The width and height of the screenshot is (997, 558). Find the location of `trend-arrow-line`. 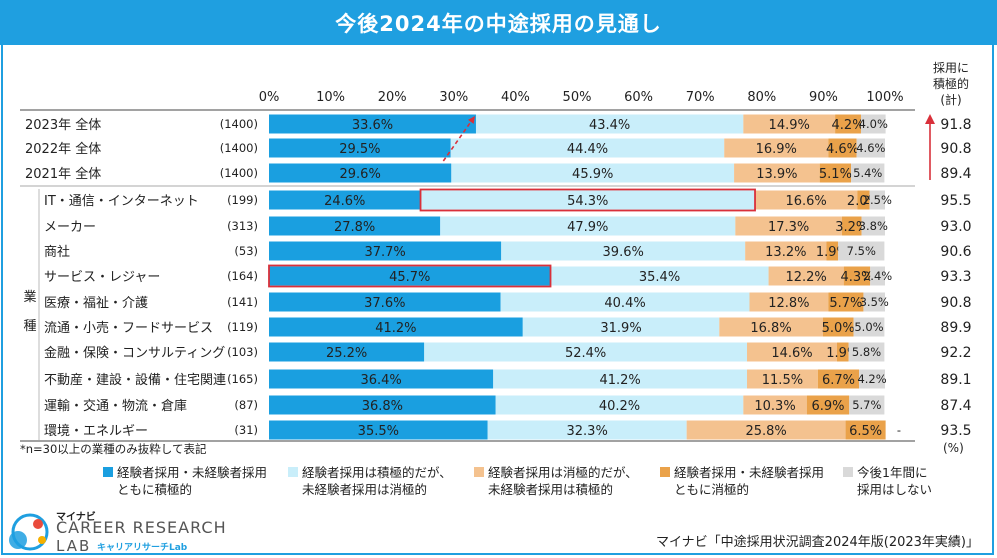

trend-arrow-line is located at coordinates (459, 138).